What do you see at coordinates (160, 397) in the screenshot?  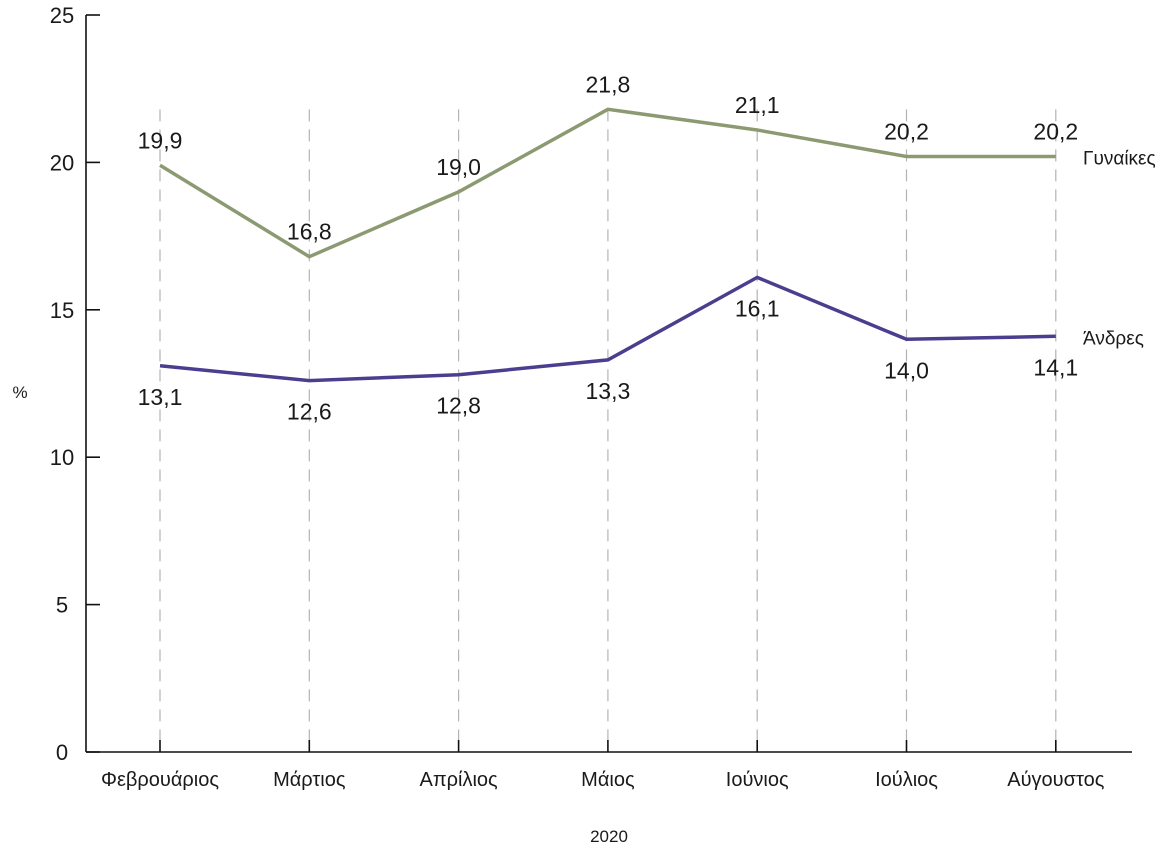 I see `data-label: 13,1` at bounding box center [160, 397].